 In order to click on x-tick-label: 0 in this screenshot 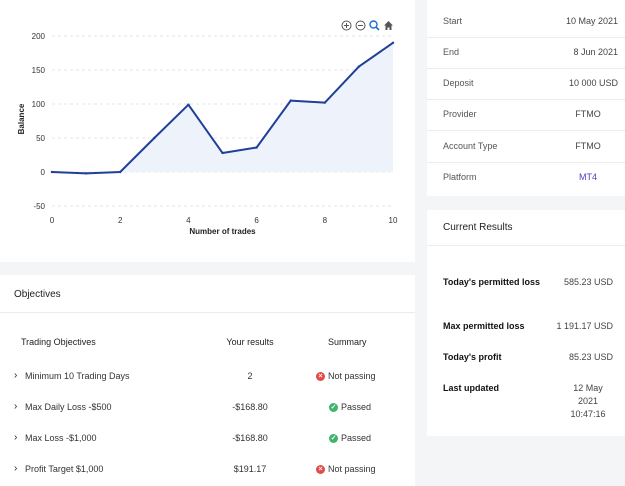, I will do `click(52, 220)`.